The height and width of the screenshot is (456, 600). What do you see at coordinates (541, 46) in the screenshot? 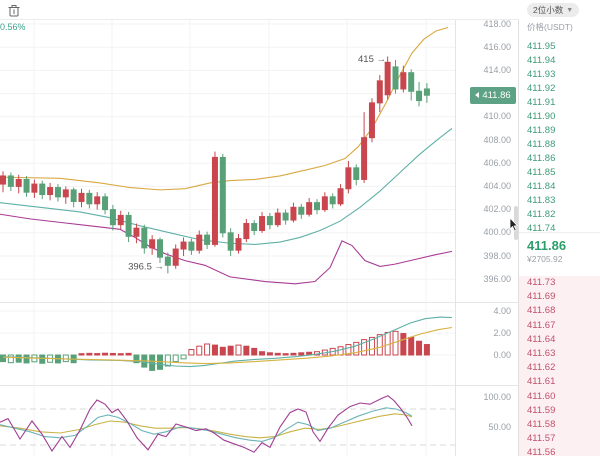
I see `ask-row: 411.95` at bounding box center [541, 46].